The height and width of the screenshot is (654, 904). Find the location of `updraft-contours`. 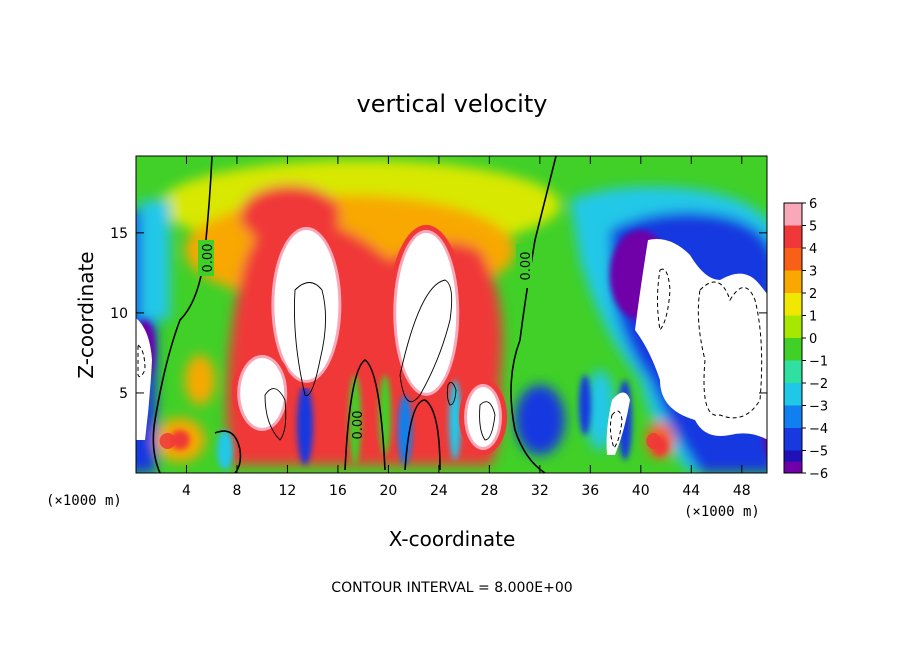

updraft-contours is located at coordinates (380, 360).